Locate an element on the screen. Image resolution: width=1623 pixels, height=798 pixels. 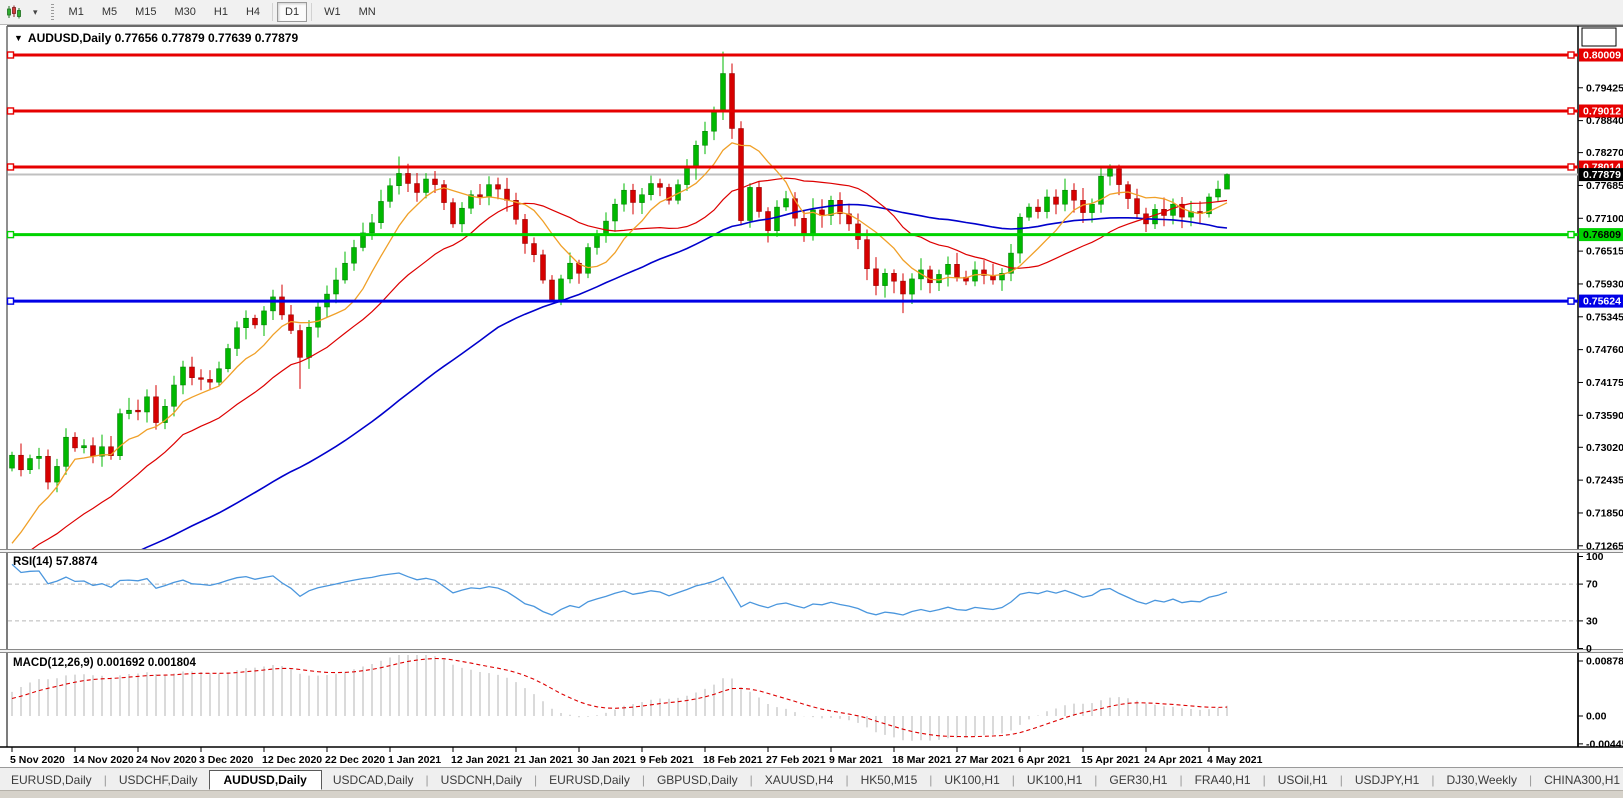
tab-usdjpy-h1: USDJPY,H1 is located at coordinates (1387, 779).